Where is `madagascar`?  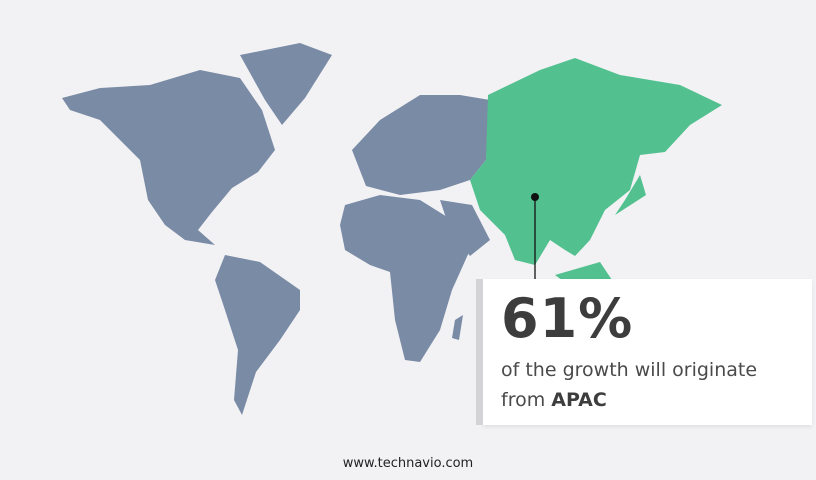 madagascar is located at coordinates (457, 327).